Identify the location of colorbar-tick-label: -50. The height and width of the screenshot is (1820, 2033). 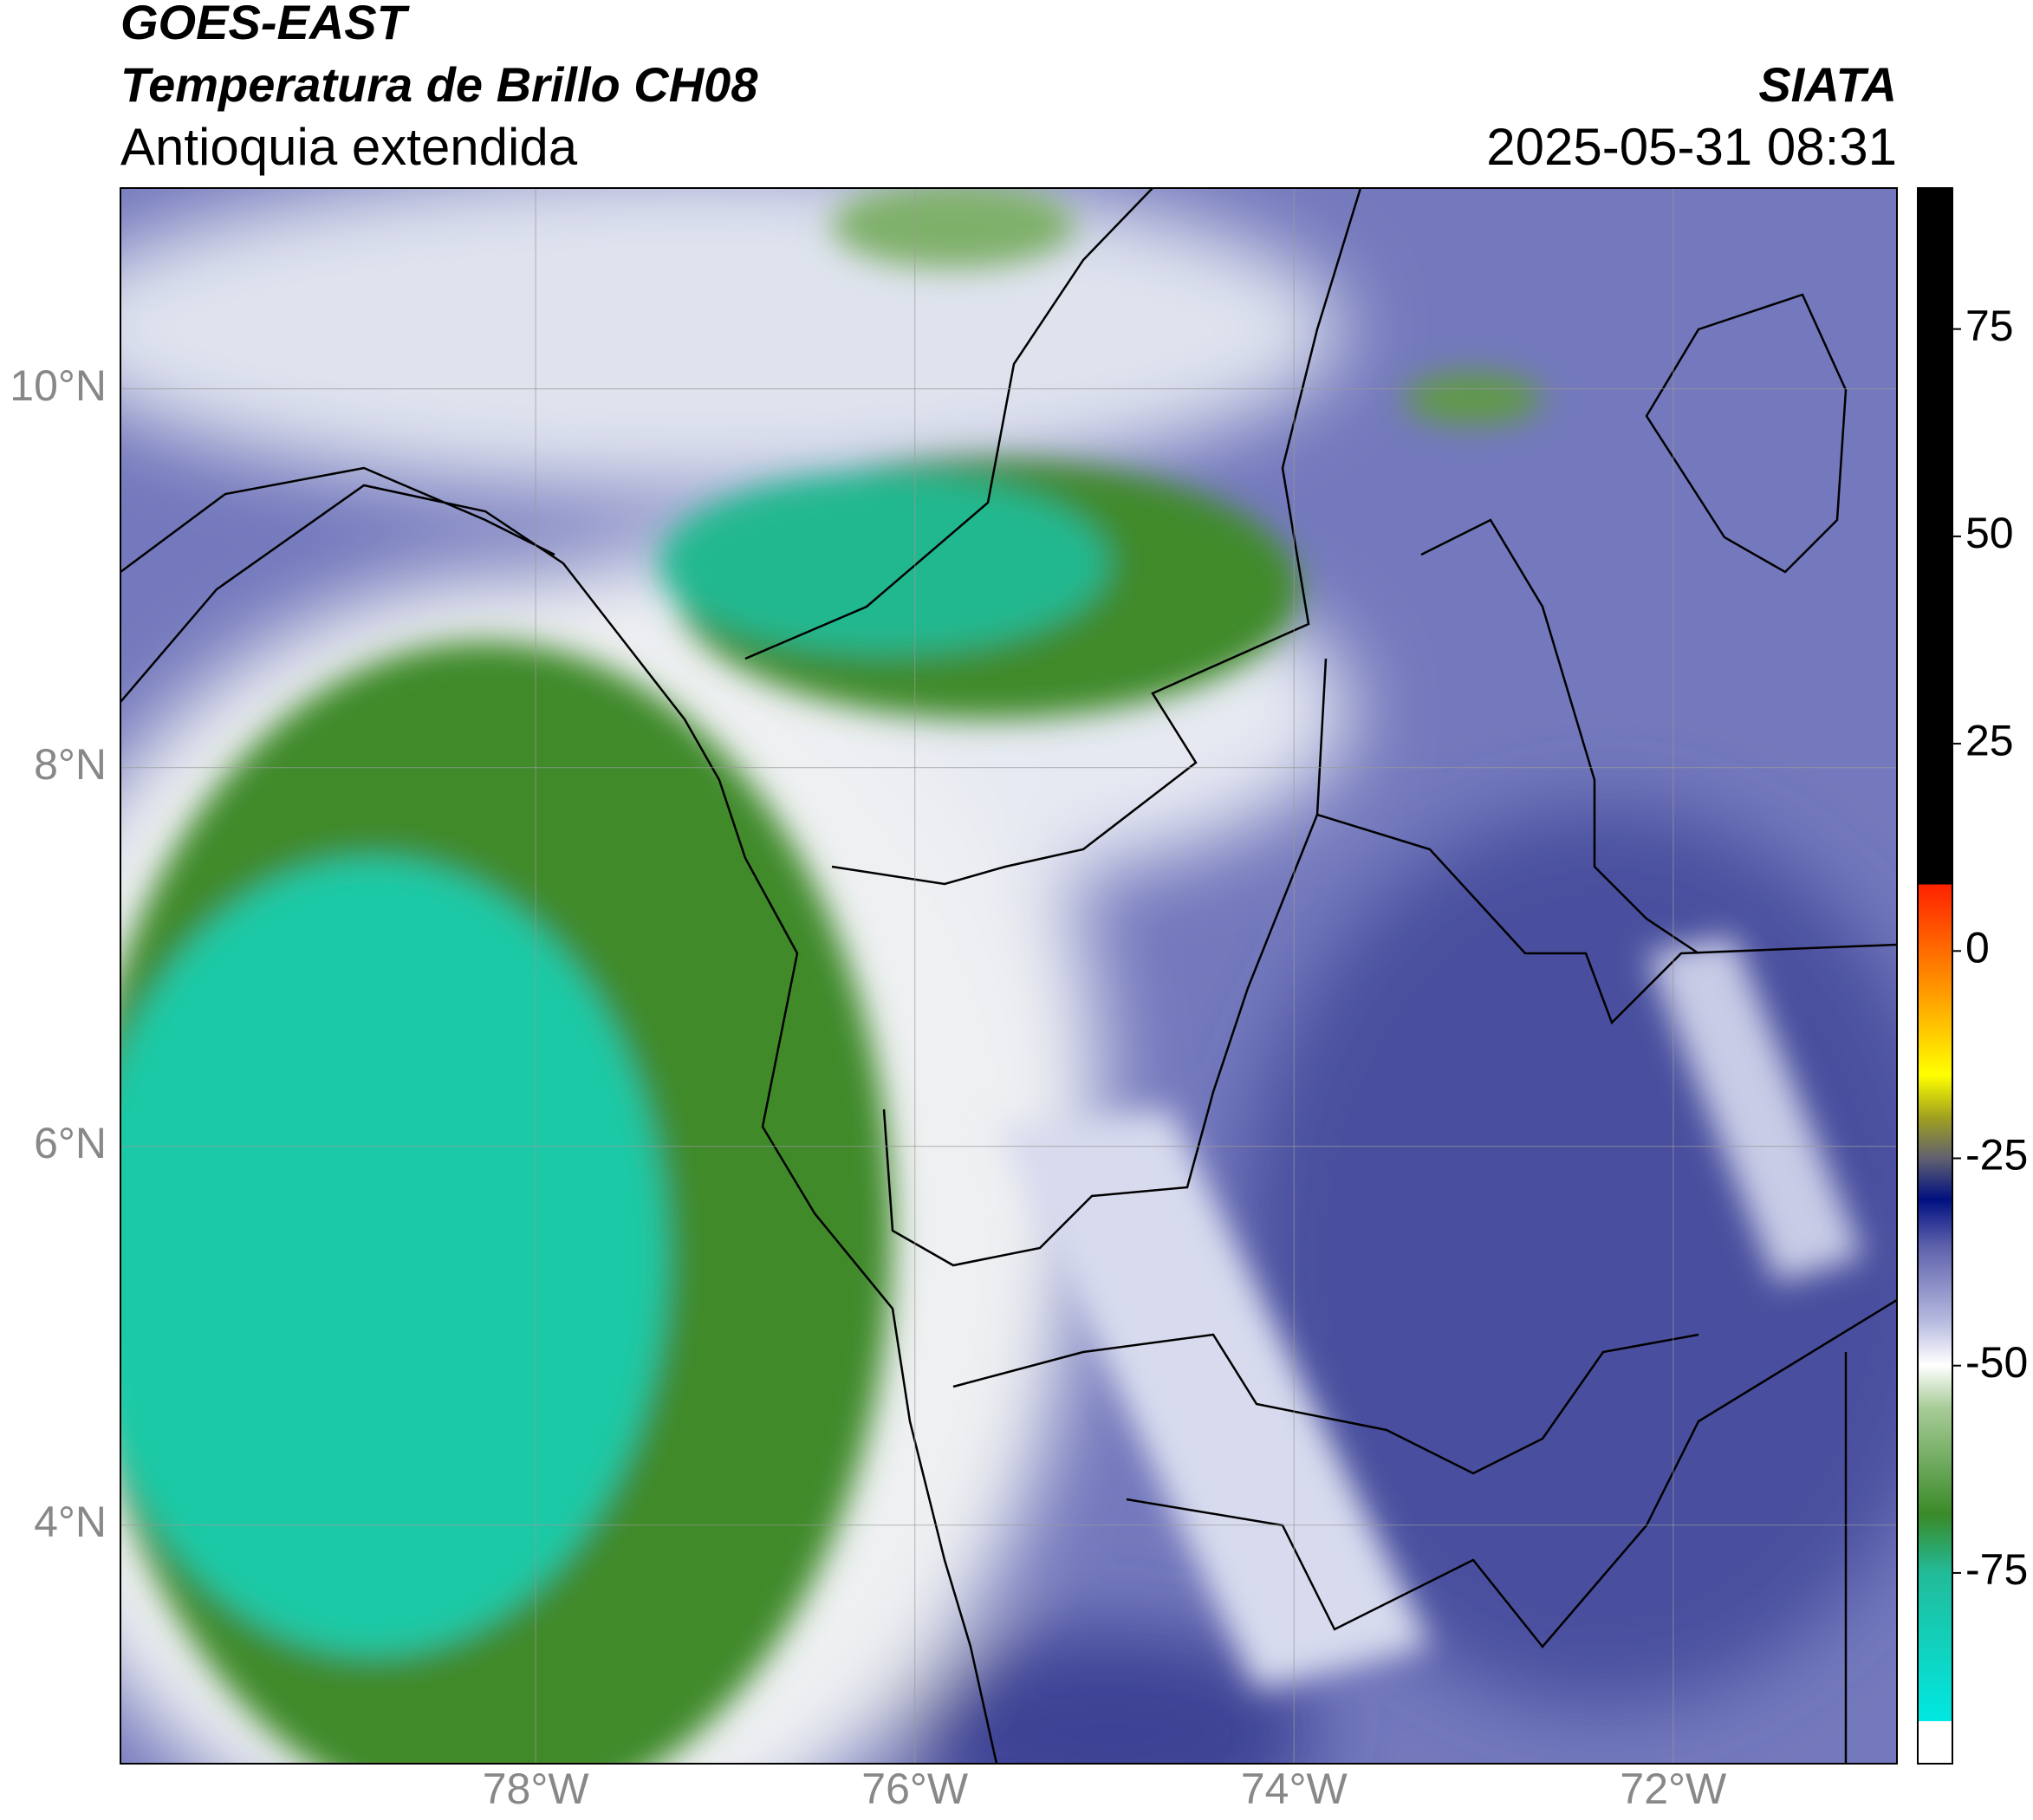
(1997, 1362).